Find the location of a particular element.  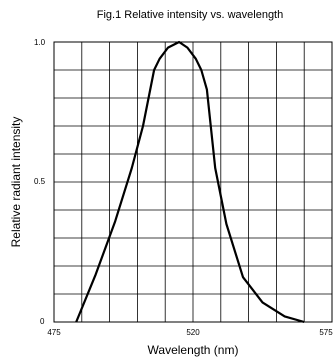

x-tick-label-0: 475 is located at coordinates (54, 332).